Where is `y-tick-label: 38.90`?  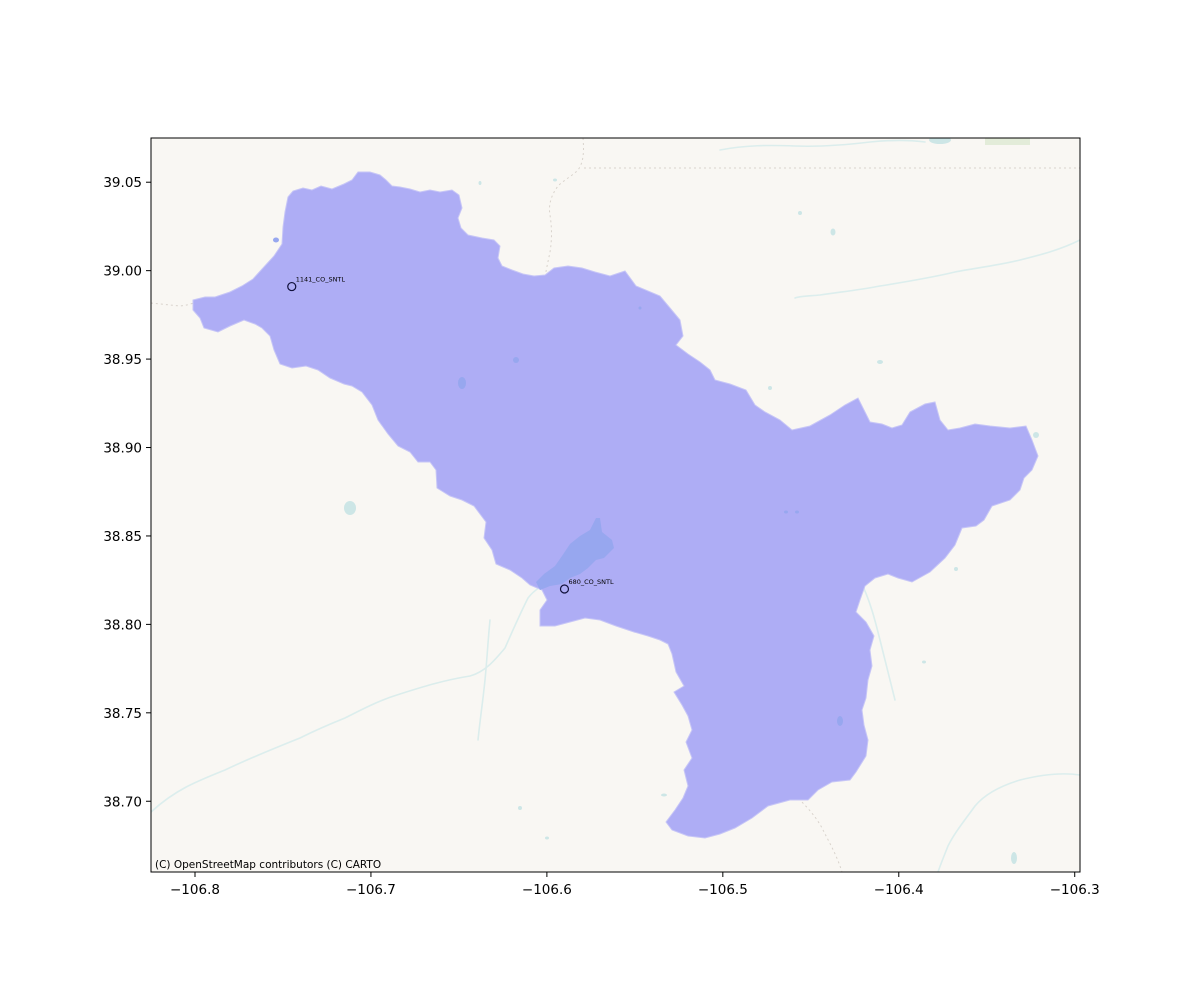
y-tick-label: 38.90 is located at coordinates (122, 449).